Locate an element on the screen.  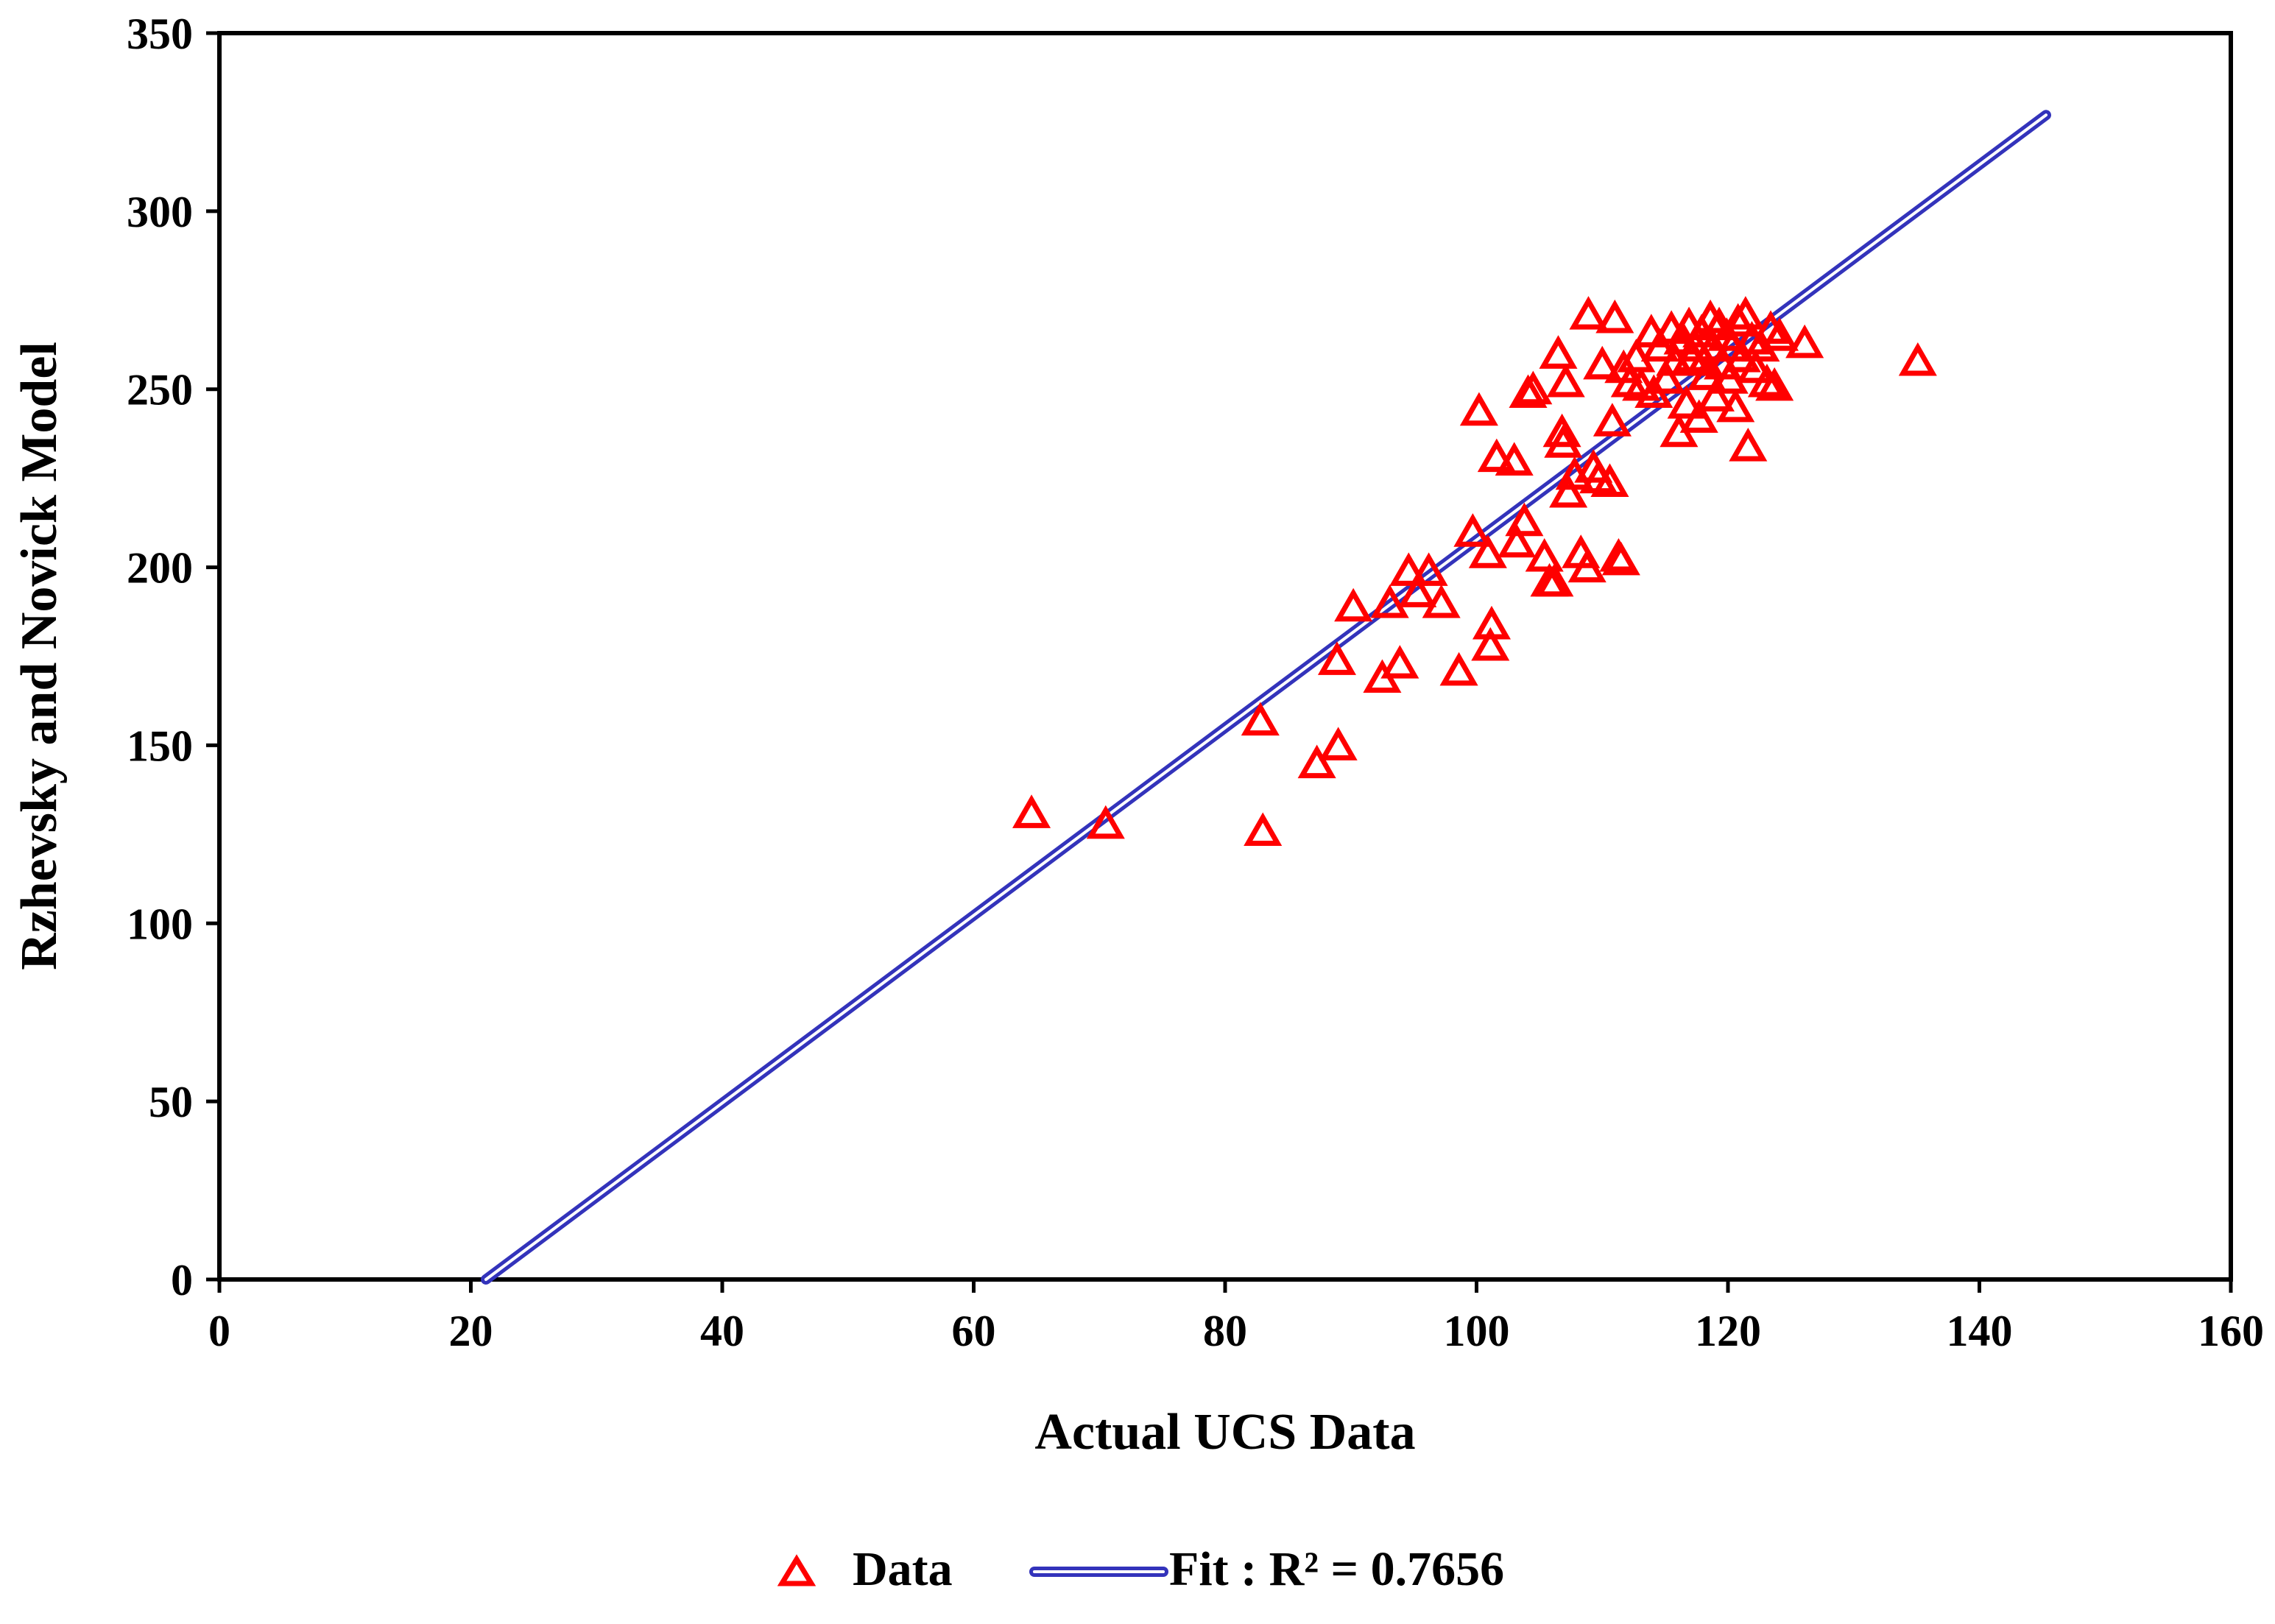
y-axis-title: Rzhevsky and Novick Model is located at coordinates (39, 656).